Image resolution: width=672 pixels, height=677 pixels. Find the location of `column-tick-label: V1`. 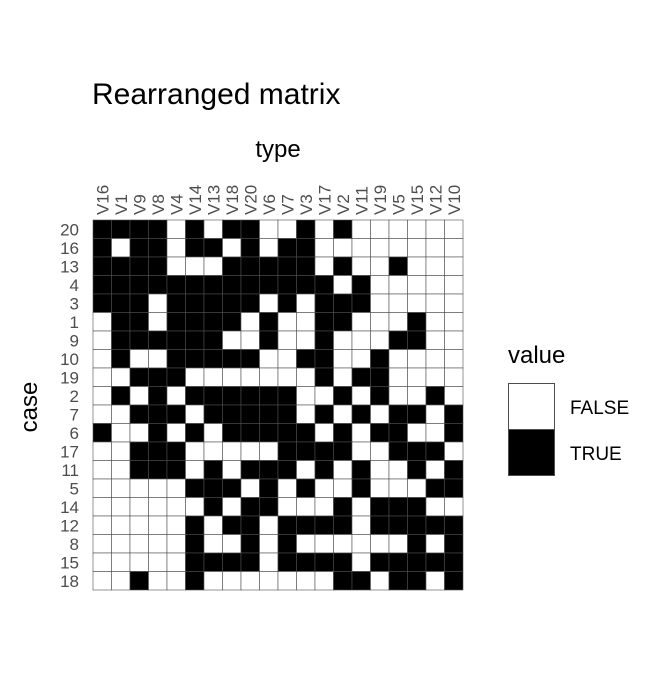

column-tick-label: V1 is located at coordinates (121, 204).